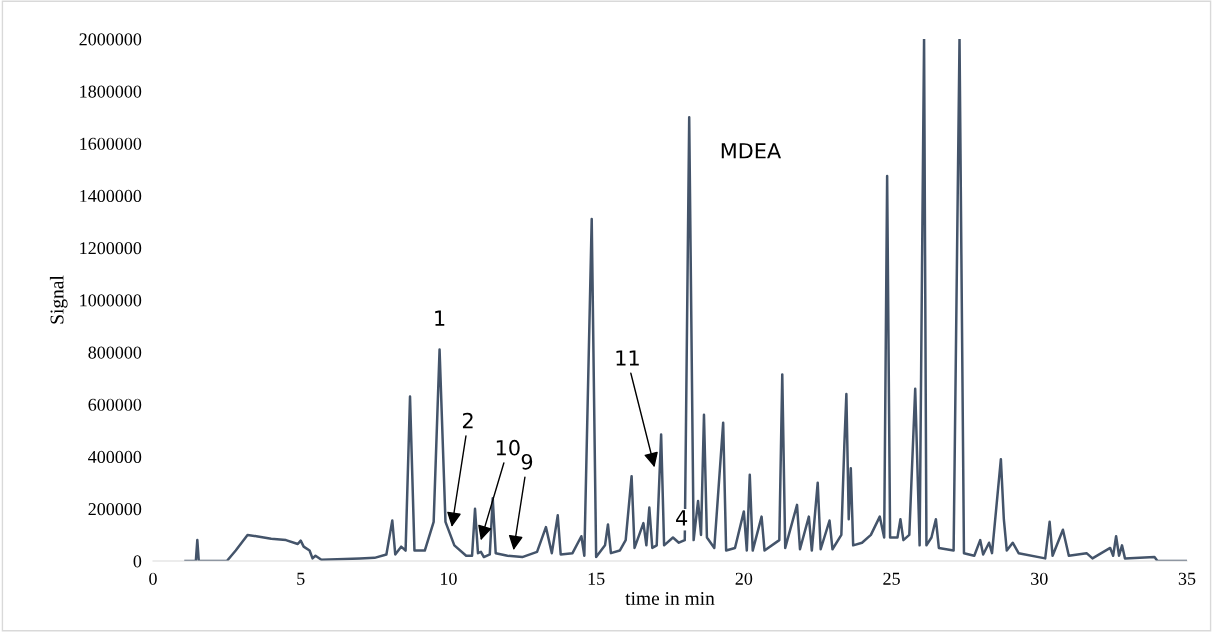 This screenshot has height=632, width=1213. Describe the element at coordinates (744, 578) in the screenshot. I see `x-tick-label: 20` at that location.